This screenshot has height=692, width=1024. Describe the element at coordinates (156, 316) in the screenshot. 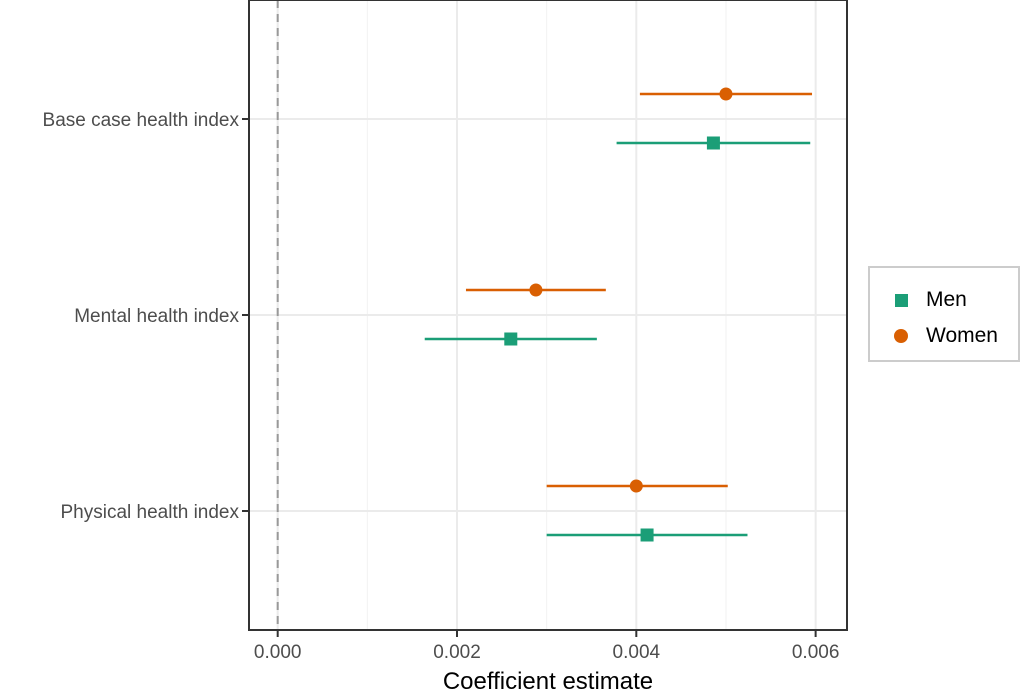

I see `y-tick-label: Mental health index` at that location.